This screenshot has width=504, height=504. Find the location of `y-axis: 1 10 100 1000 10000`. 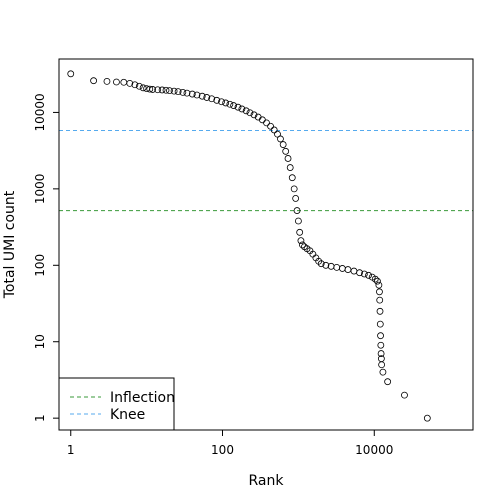

y-axis: 1 10 100 1000 10000 is located at coordinates (46, 257).